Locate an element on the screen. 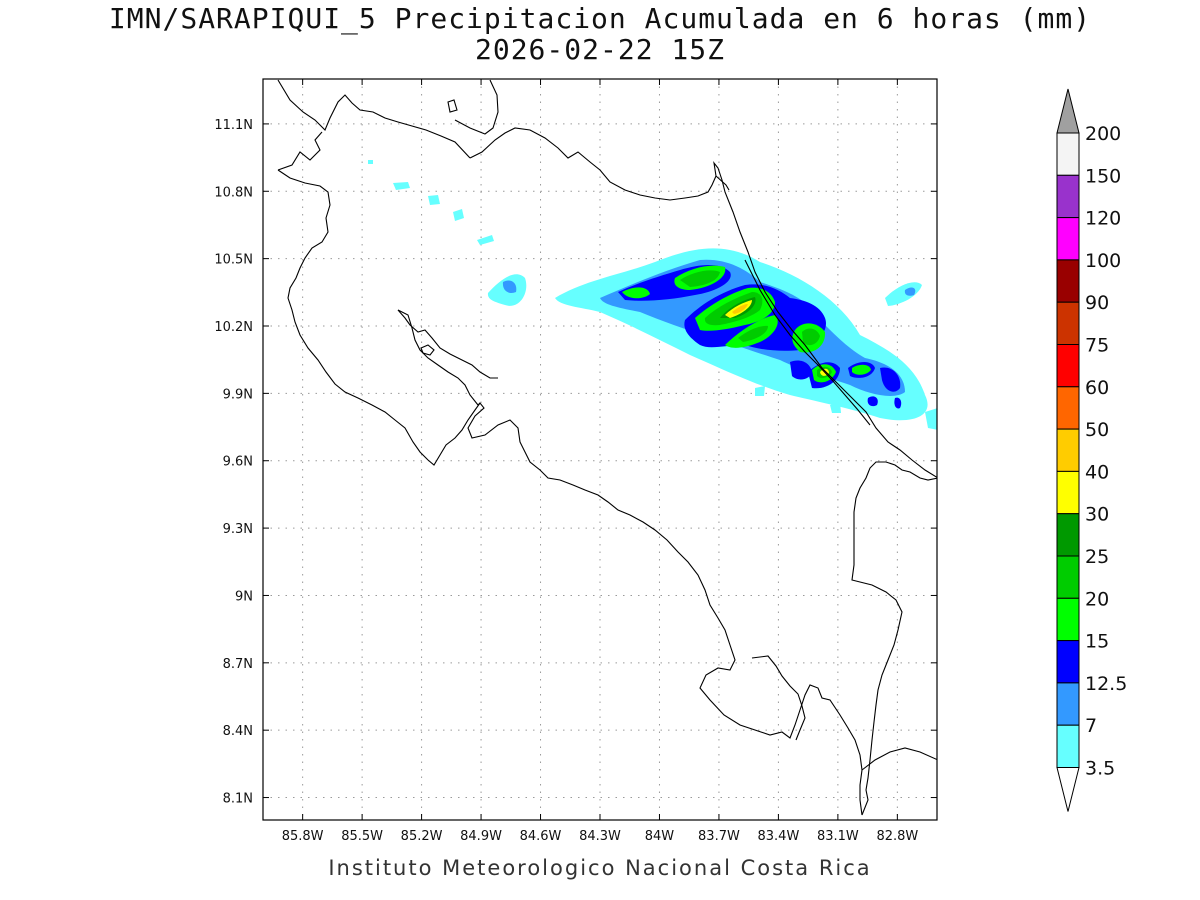 Image resolution: width=1200 pixels, height=900 pixels. lat-tick-label: 8.4N is located at coordinates (238, 731).